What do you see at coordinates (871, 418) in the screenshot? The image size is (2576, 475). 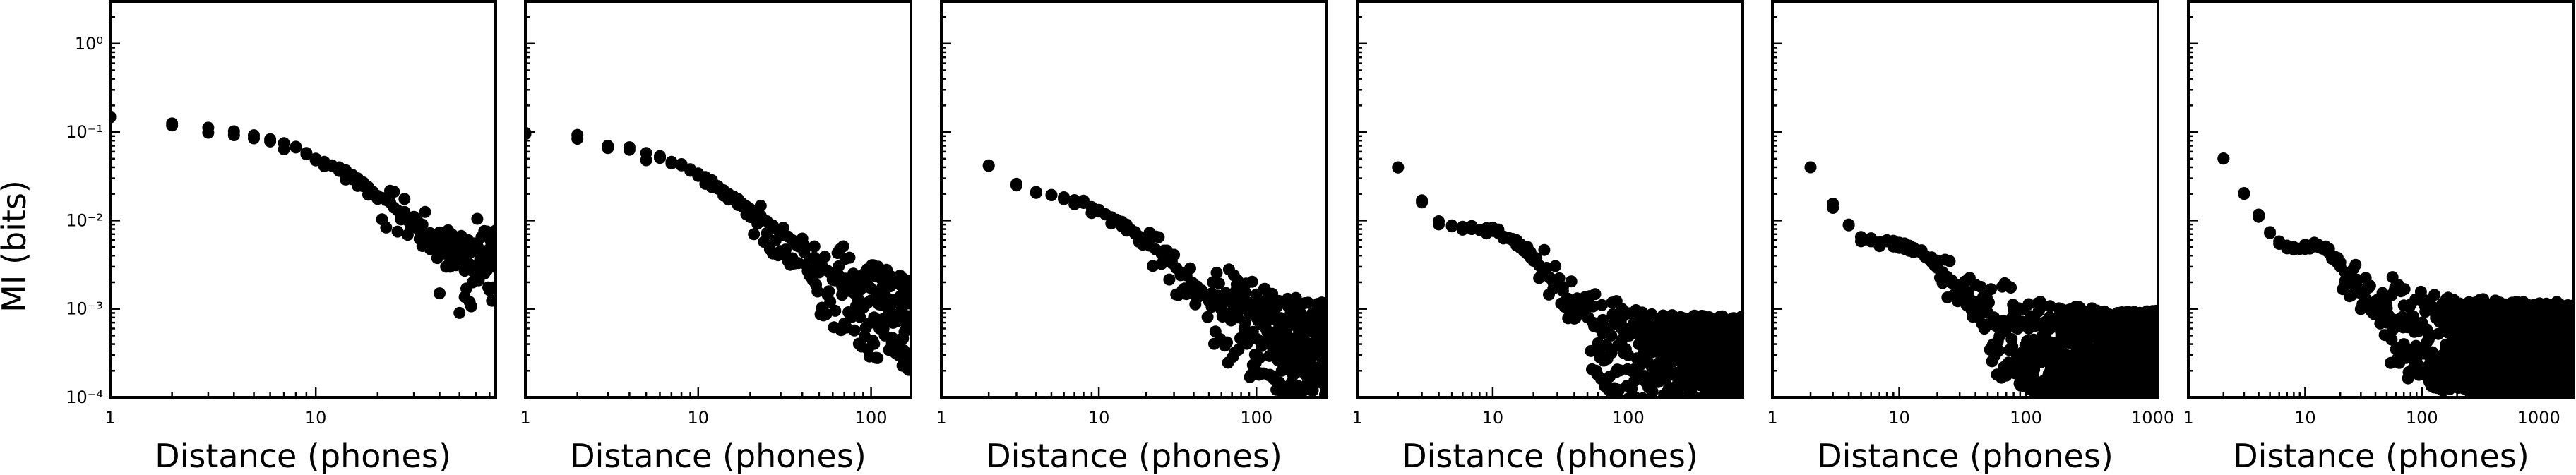 I see `panel-2-x-tick-label: 100` at bounding box center [871, 418].